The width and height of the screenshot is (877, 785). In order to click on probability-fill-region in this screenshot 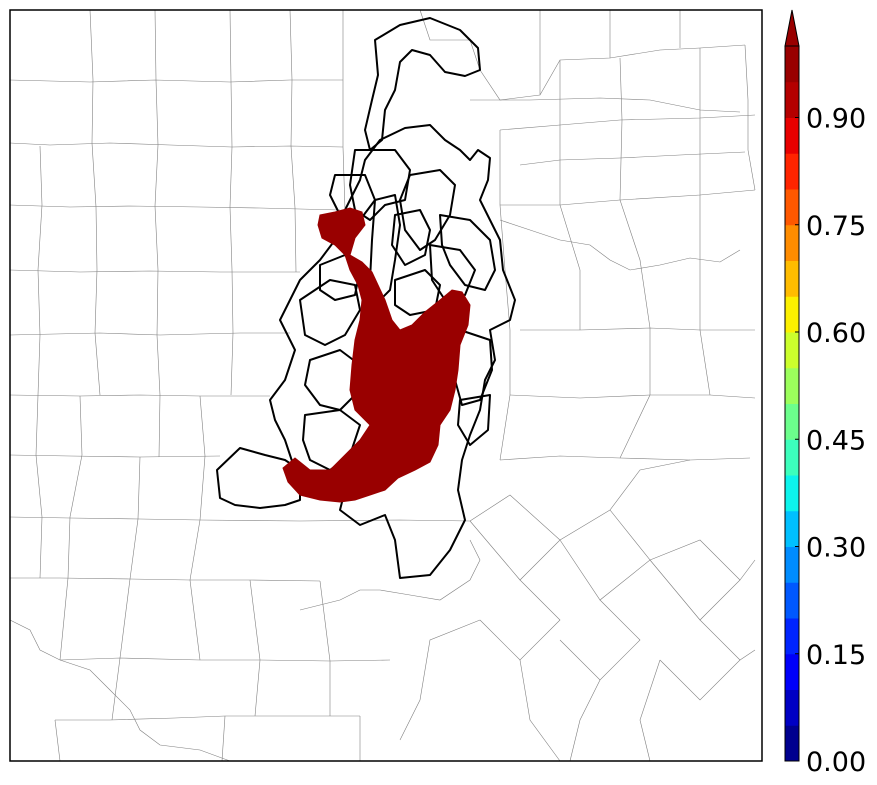, I will do `click(376, 355)`.